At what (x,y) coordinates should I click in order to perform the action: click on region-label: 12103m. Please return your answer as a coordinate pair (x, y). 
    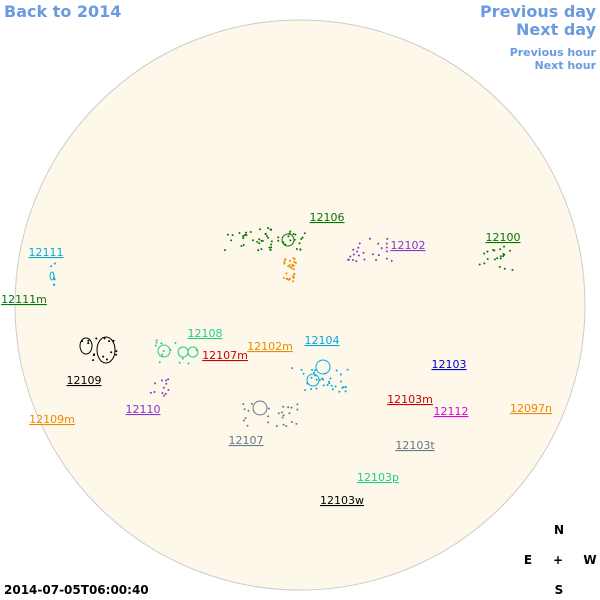
    Looking at the image, I should click on (410, 399).